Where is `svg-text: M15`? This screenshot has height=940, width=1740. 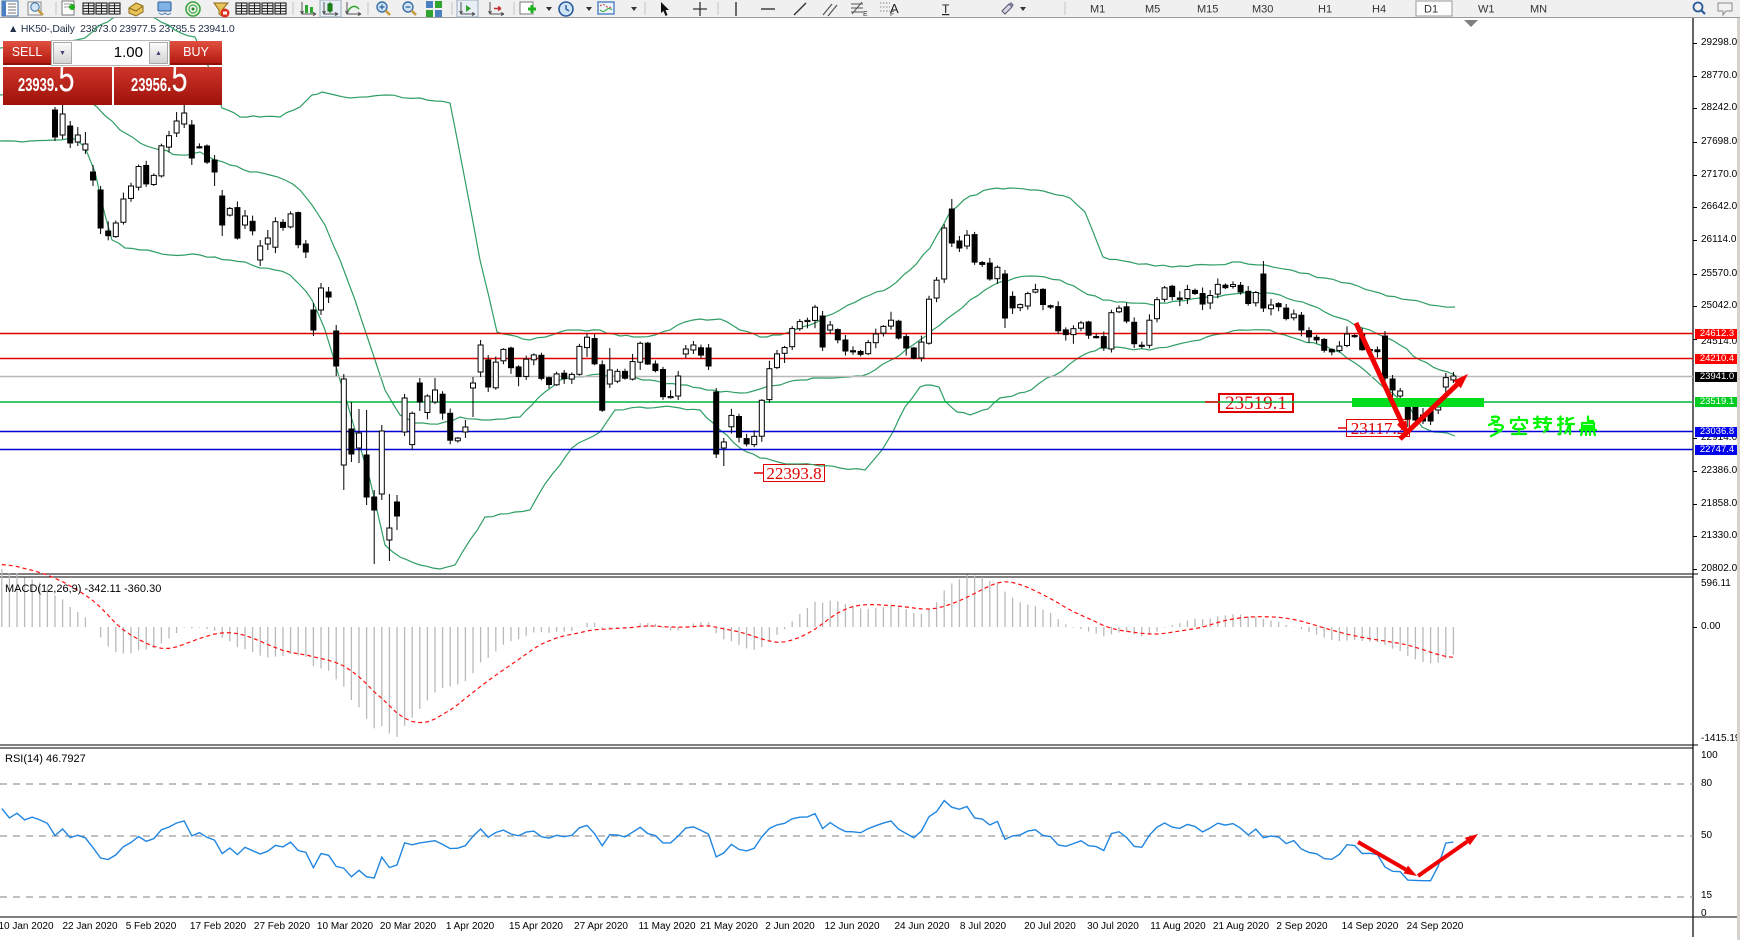
svg-text: M15 is located at coordinates (1207, 10).